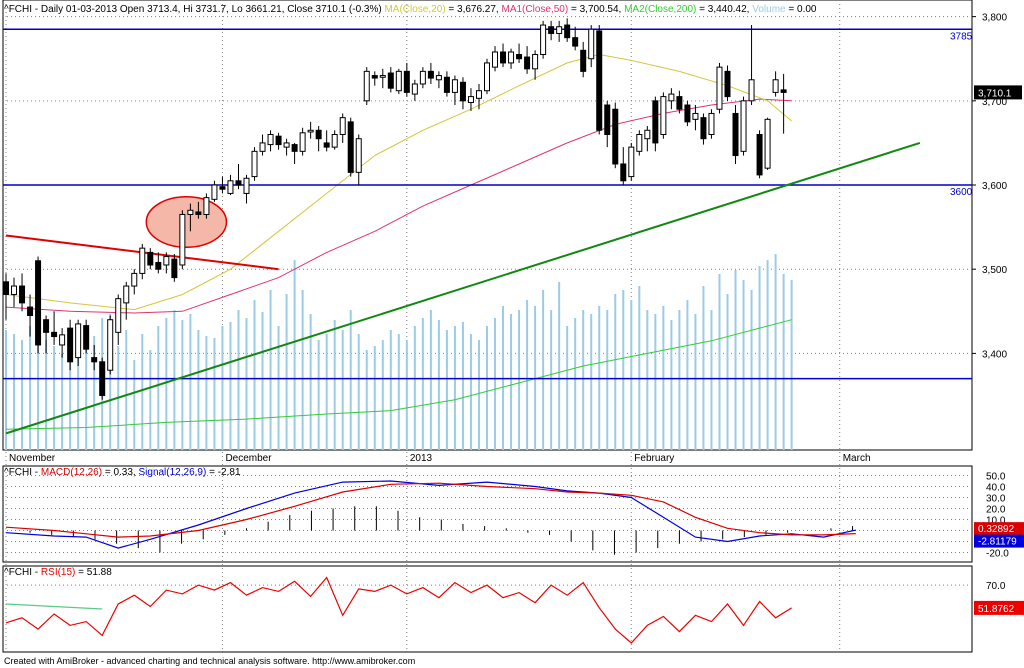  What do you see at coordinates (22, 472) in the screenshot?
I see `macd-header-part: ^FCHI -` at bounding box center [22, 472].